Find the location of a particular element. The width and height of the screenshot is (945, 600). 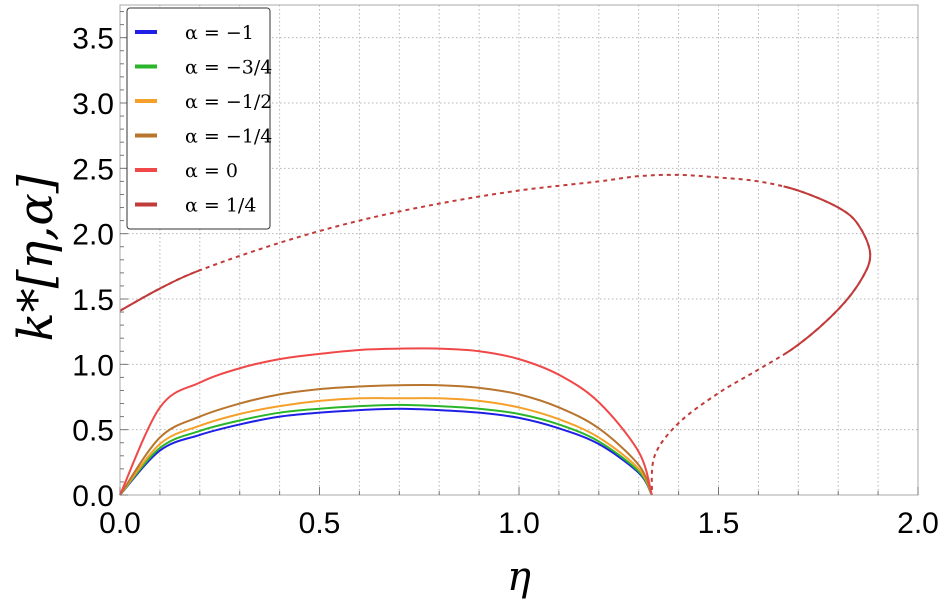

legend-label: α = −3/4 is located at coordinates (228, 68).